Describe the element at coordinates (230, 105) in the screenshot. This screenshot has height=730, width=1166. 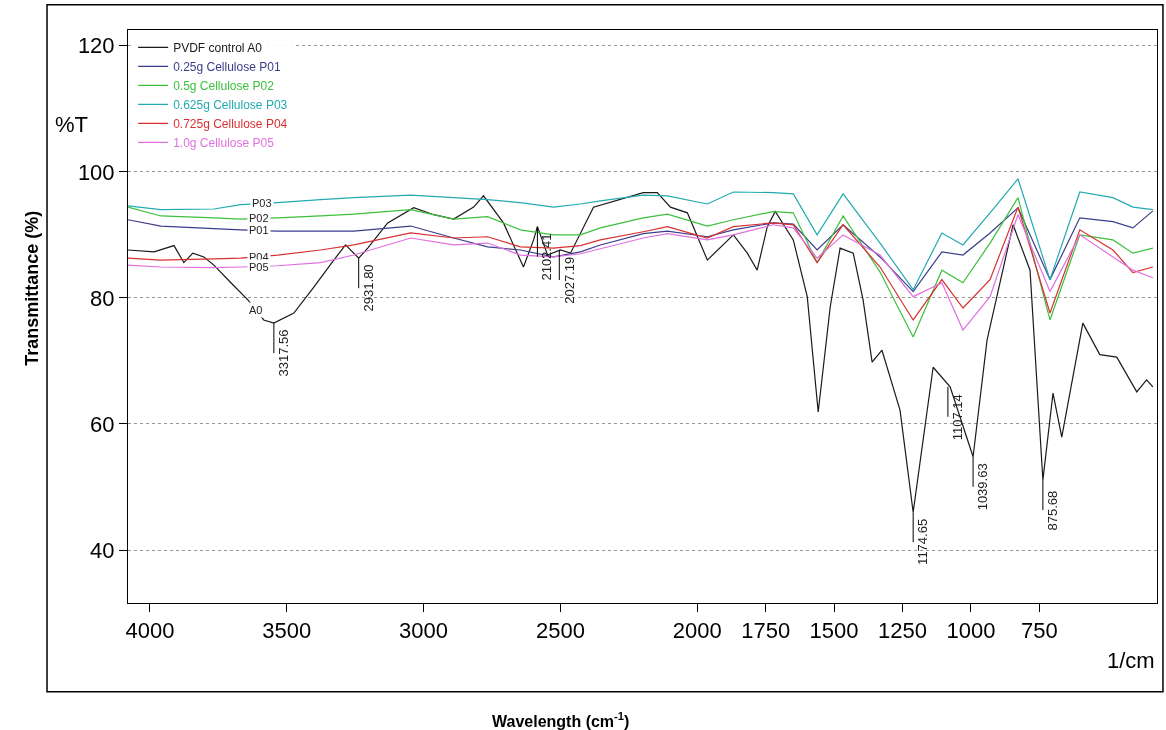
I see `legend-label: 0.625g Cellulose P03` at that location.